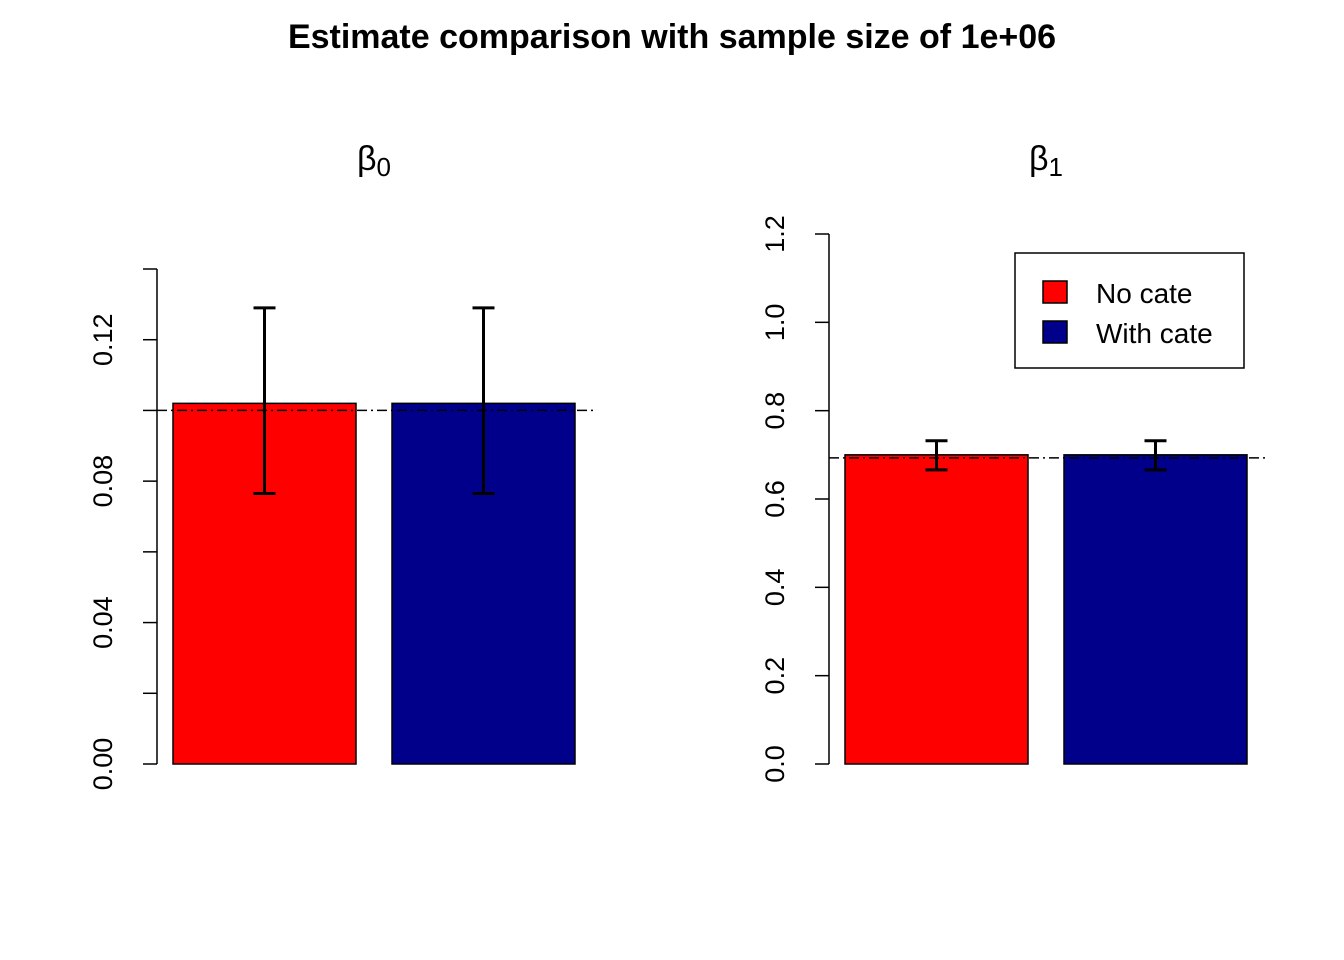 The image size is (1344, 960). I want to click on y-tick-label: 1.2, so click(775, 234).